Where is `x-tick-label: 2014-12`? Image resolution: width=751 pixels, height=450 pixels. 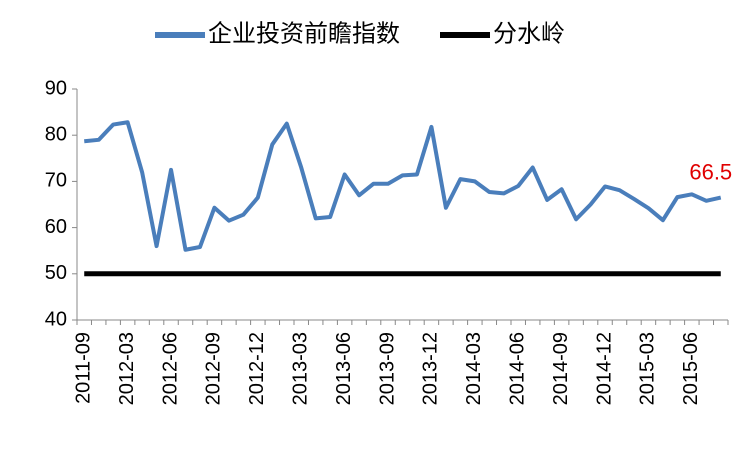
x-tick-label: 2014-12 is located at coordinates (604, 368).